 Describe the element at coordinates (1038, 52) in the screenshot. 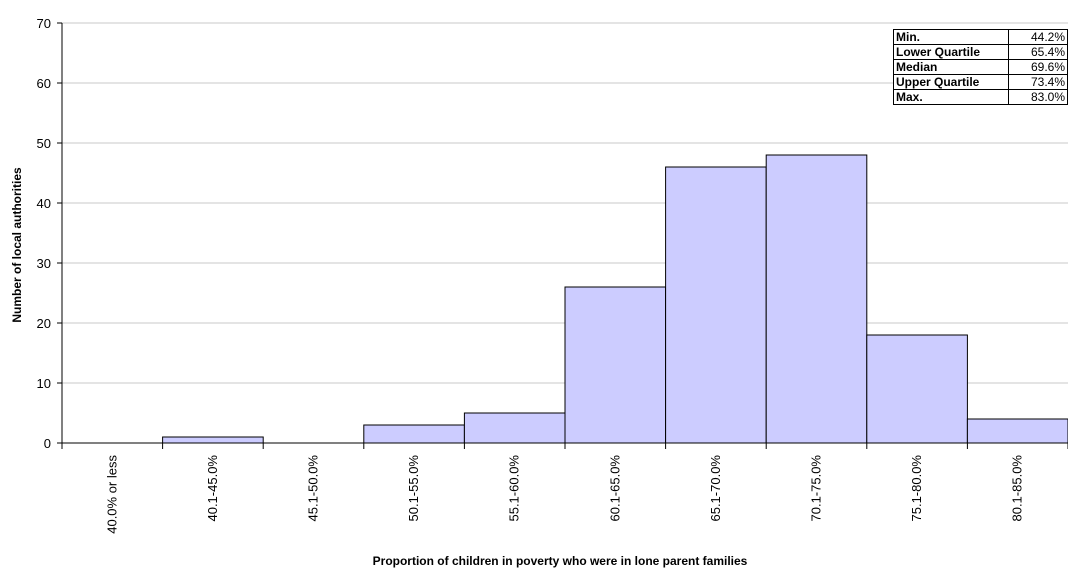

I see `summary-value: 65.4%` at that location.